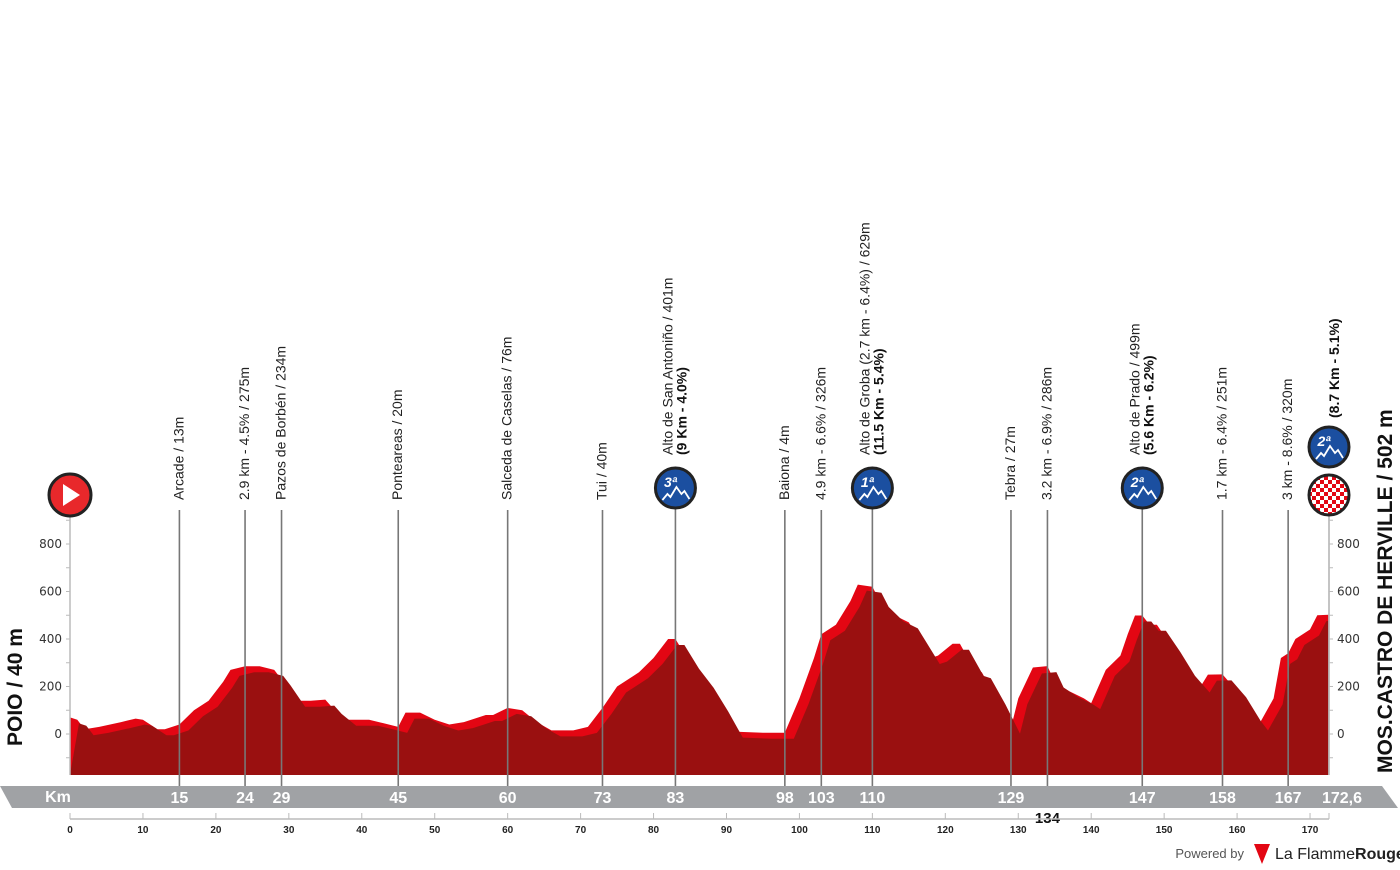 This screenshot has height=870, width=1400. Describe the element at coordinates (70, 830) in the screenshot. I see `x-tick-label: 0` at that location.